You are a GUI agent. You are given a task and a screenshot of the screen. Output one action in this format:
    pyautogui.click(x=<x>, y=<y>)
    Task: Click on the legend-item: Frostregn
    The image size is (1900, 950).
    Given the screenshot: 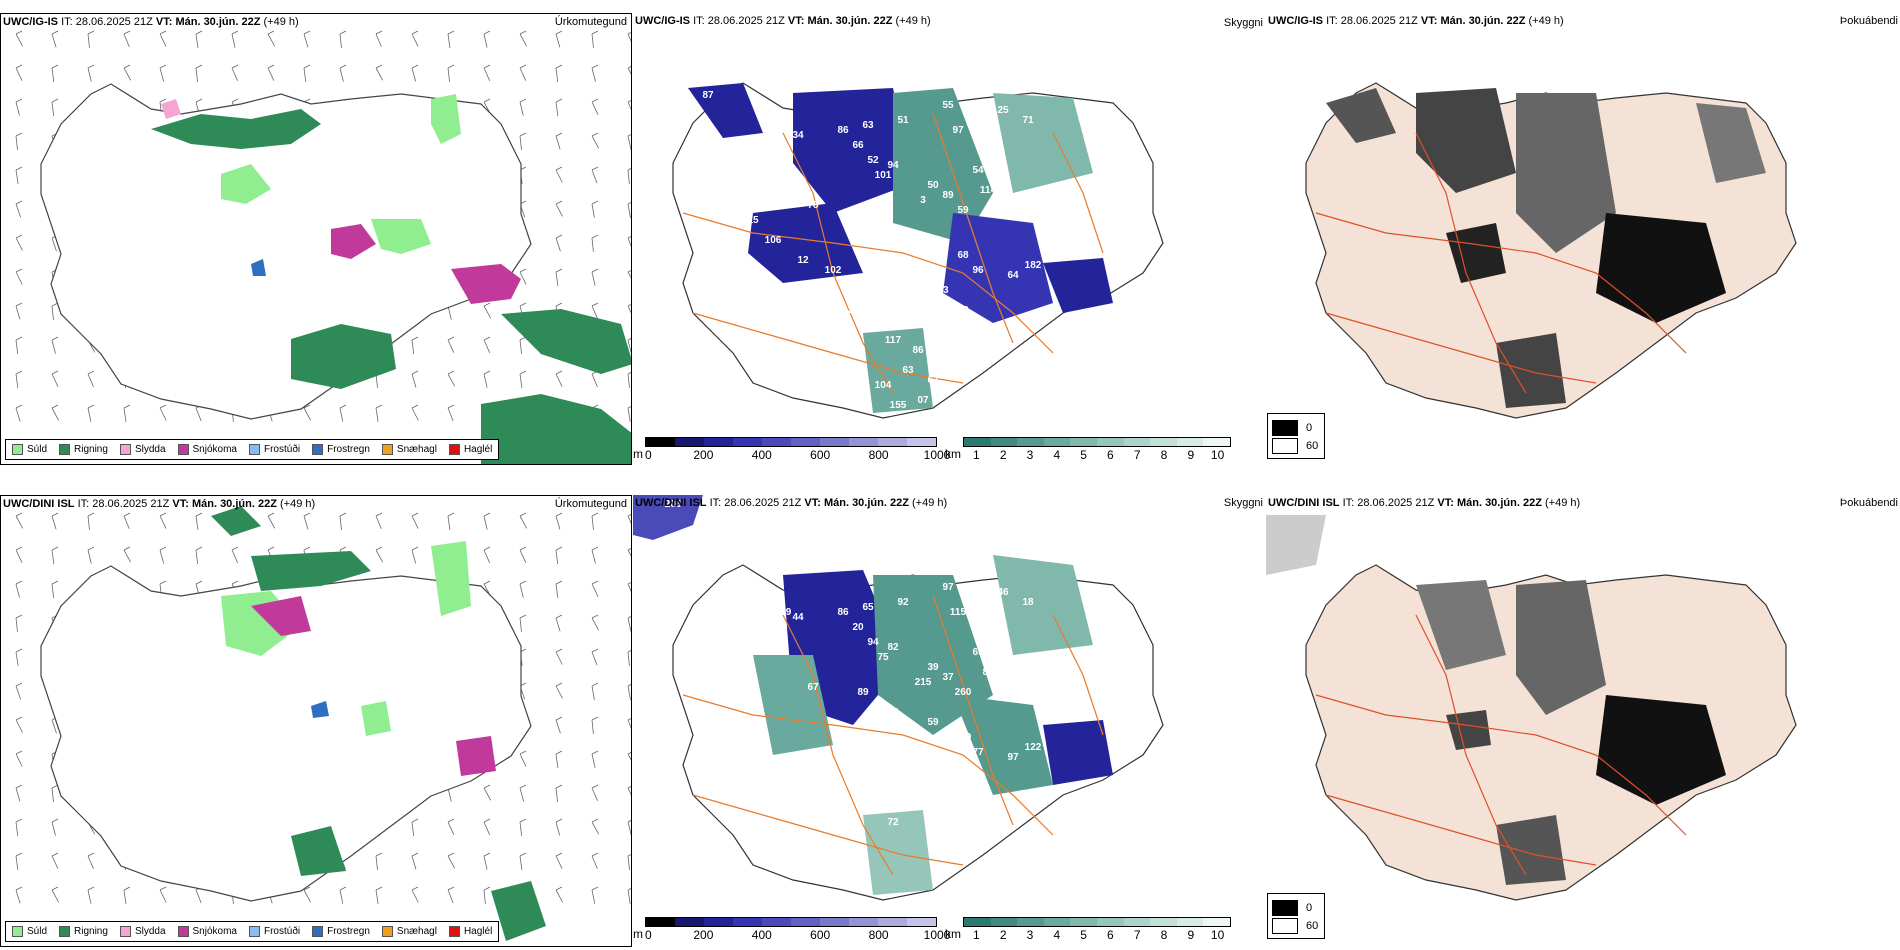 What is the action you would take?
    pyautogui.click(x=341, y=931)
    